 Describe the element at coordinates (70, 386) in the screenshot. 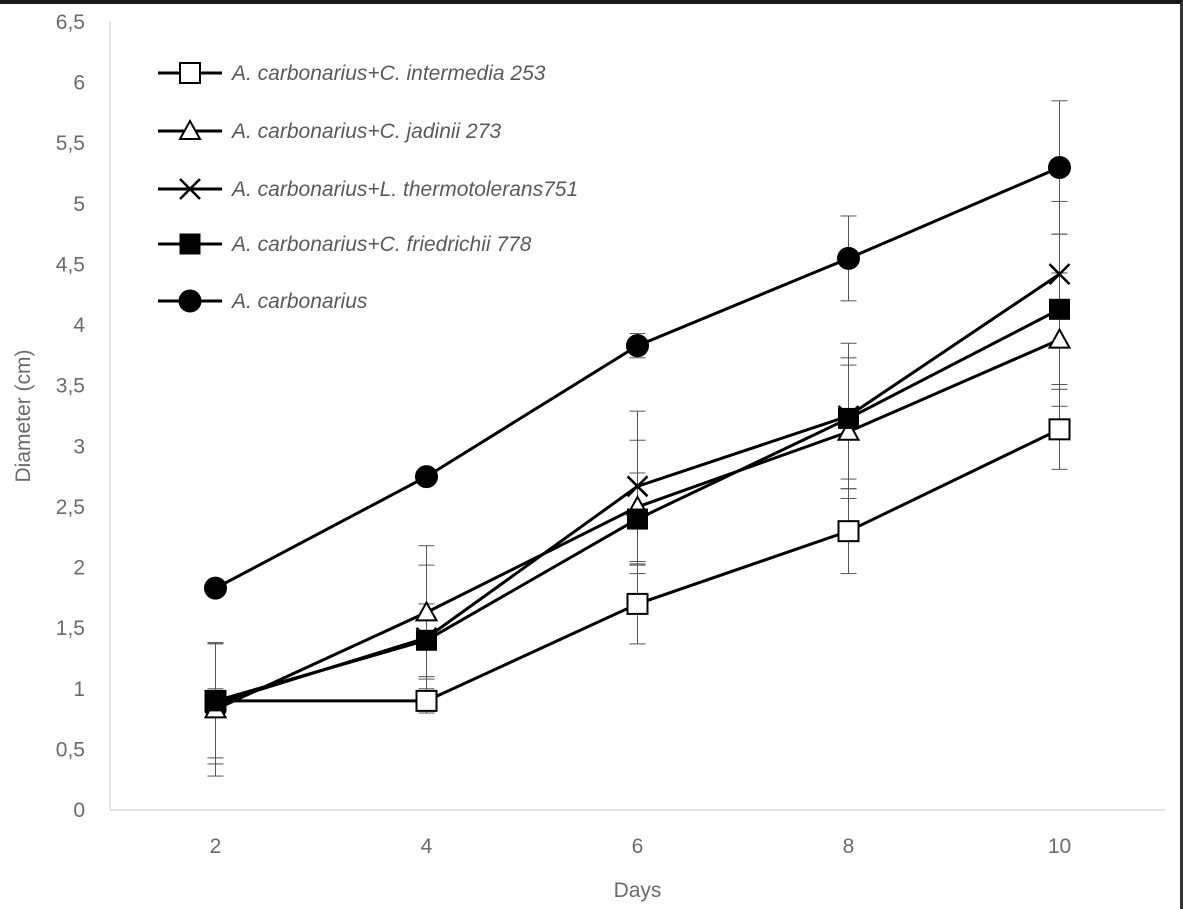

I see `y-tick-label: 3,5` at that location.